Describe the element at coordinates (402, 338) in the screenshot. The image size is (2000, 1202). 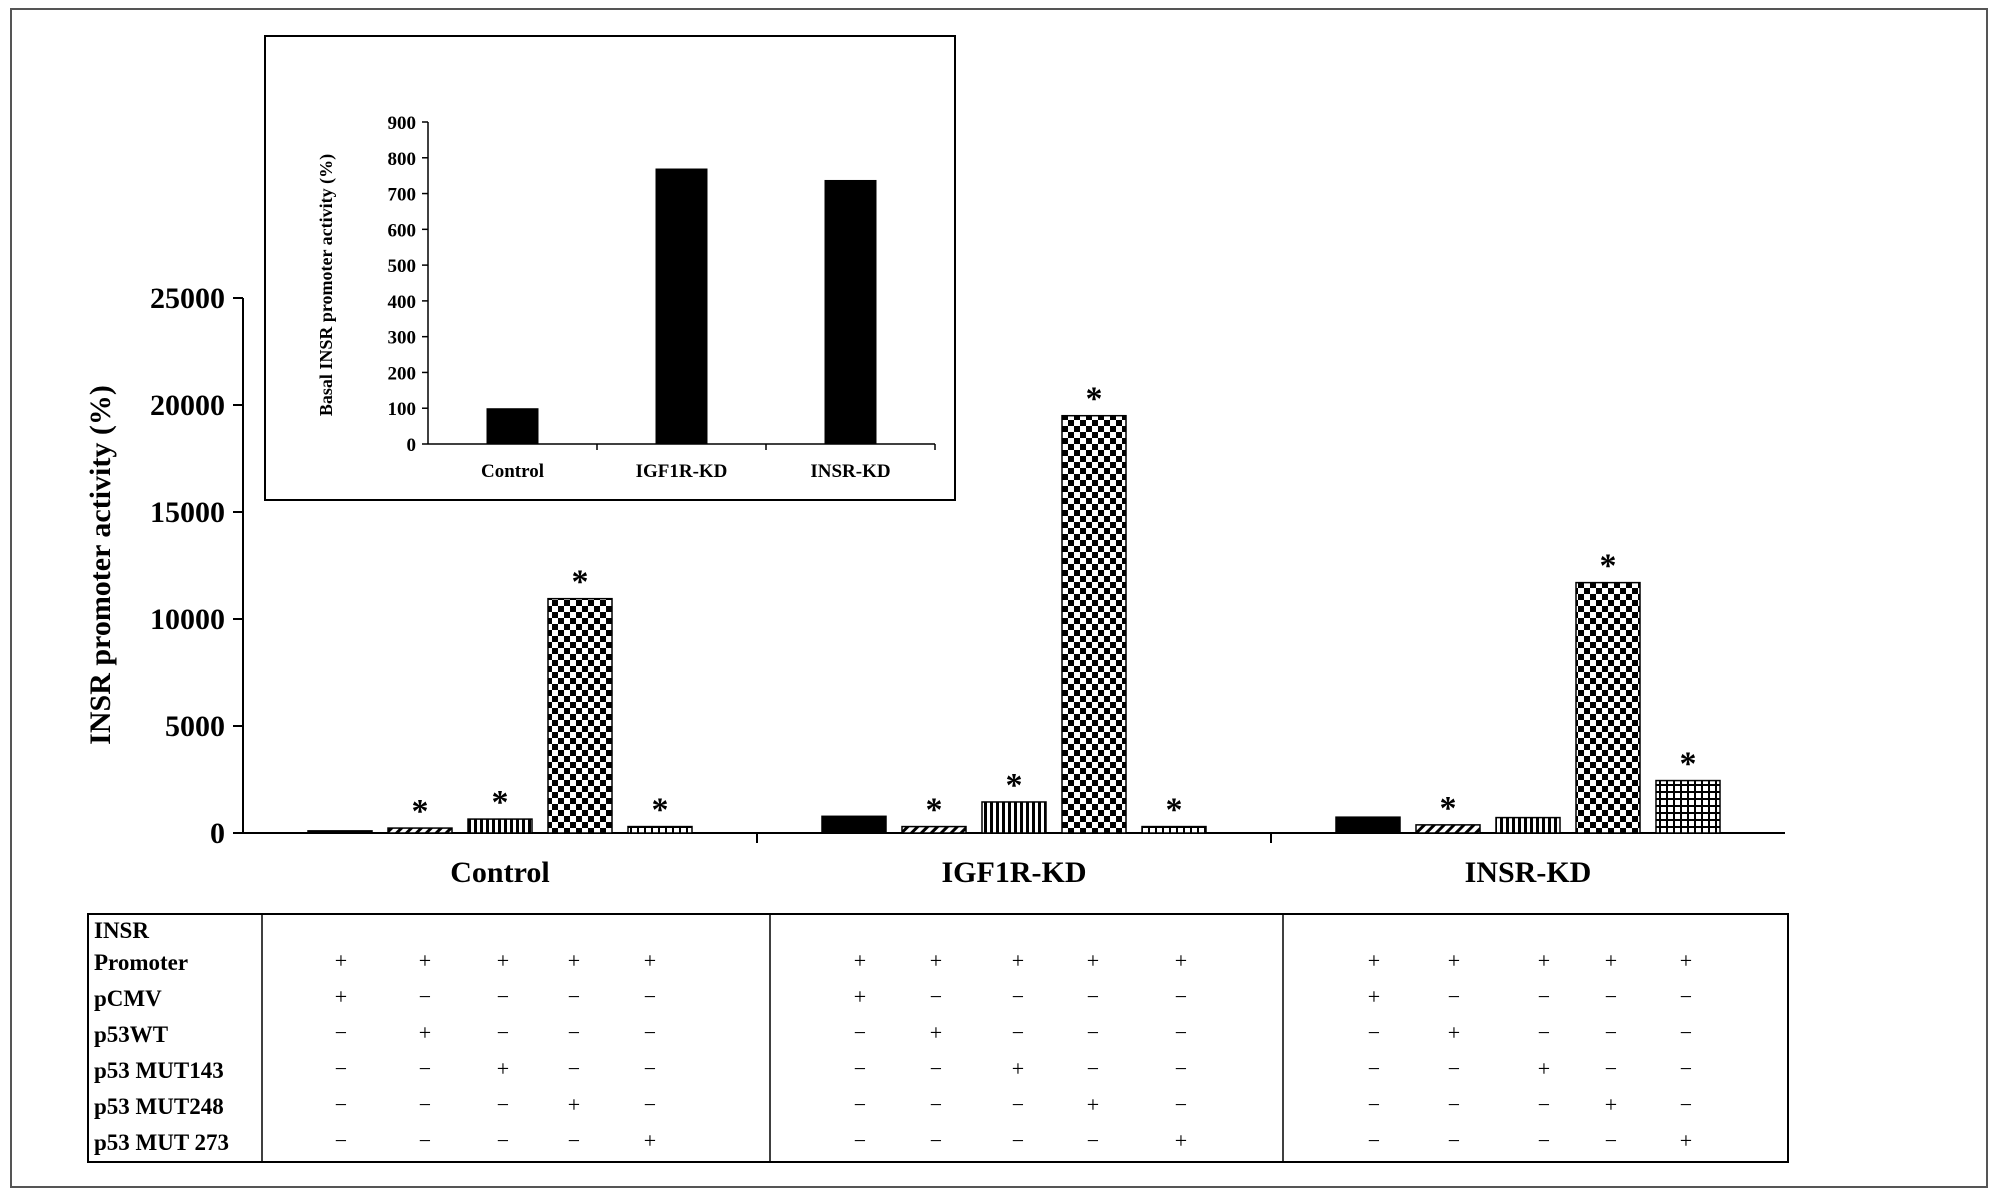
I see `inset-y-tick-label: 300` at that location.